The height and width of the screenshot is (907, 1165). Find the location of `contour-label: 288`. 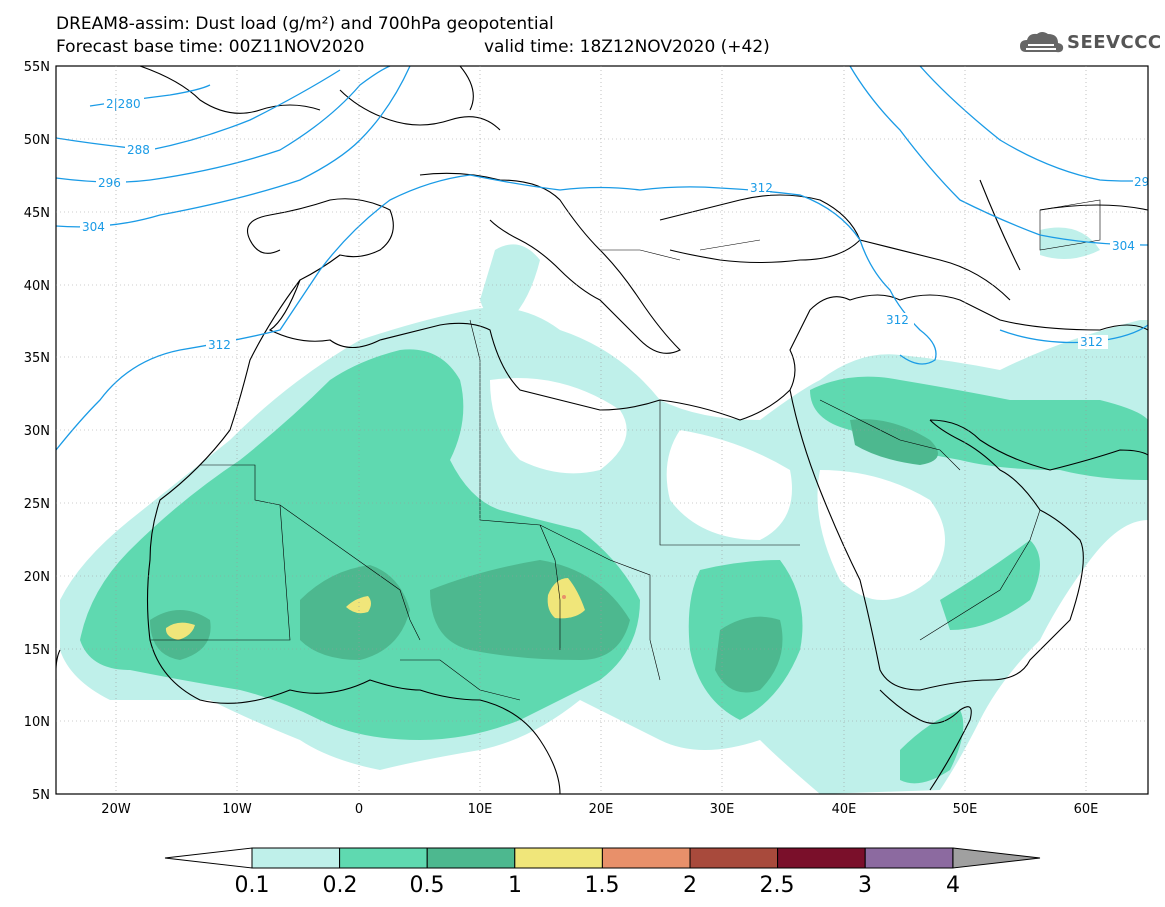

contour-label: 288 is located at coordinates (138, 150).